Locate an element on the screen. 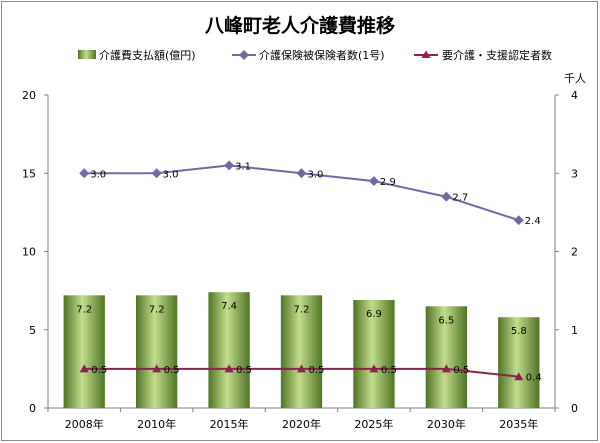 Image resolution: width=600 pixels, height=443 pixels. legend-swatch-insured-marker is located at coordinates (244, 55).